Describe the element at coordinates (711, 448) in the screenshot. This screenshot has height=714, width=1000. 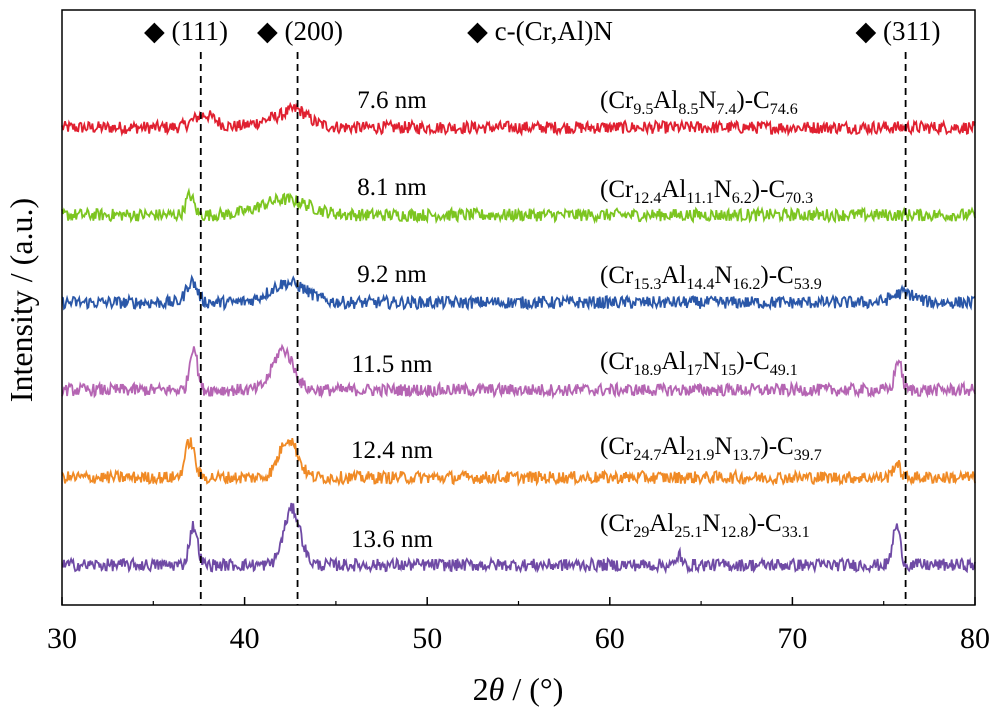
I see `composition-label: (Cr24.7Al21.9N13.7)-C39.7` at that location.